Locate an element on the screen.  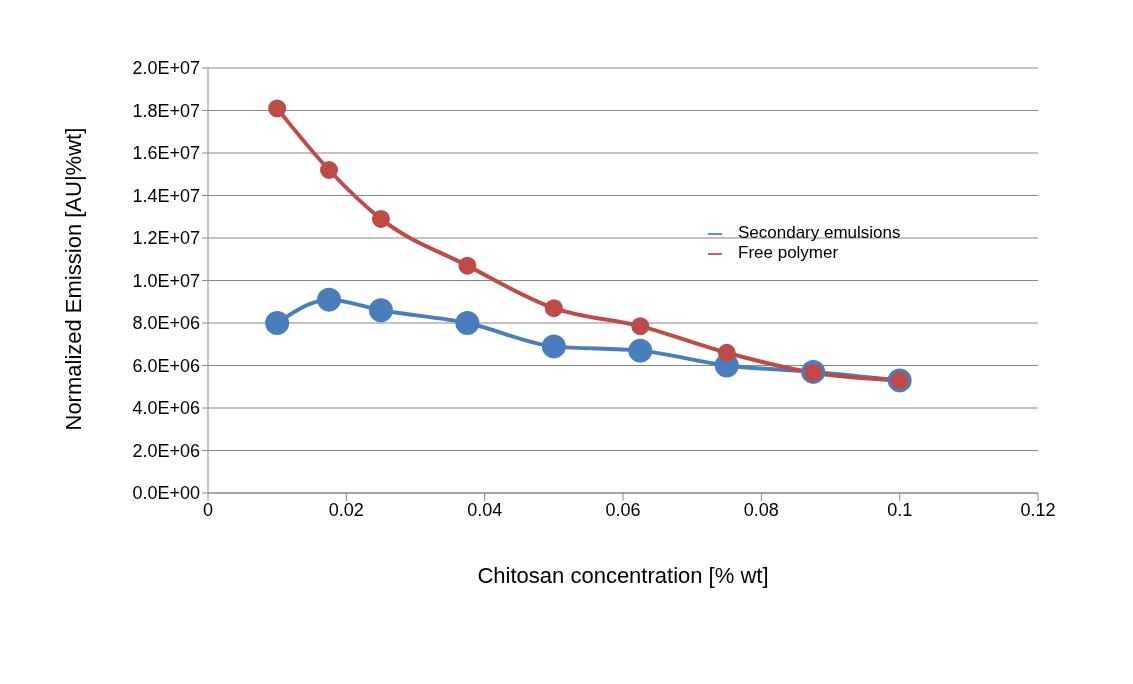
x-tick-label: 0.02 is located at coordinates (346, 509).